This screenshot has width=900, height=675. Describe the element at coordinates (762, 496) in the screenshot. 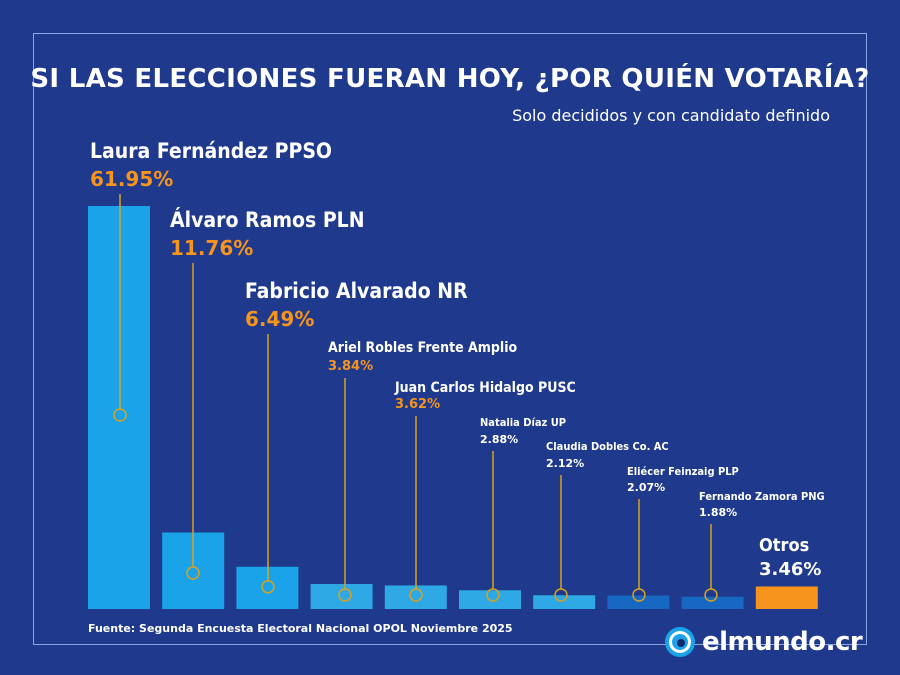

I see `category-label-9: Fernando Zamora PNG` at that location.